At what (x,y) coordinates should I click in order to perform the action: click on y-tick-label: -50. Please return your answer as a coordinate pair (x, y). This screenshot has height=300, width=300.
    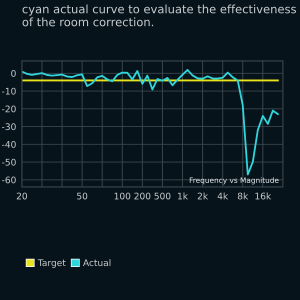
    Looking at the image, I should click on (9, 162).